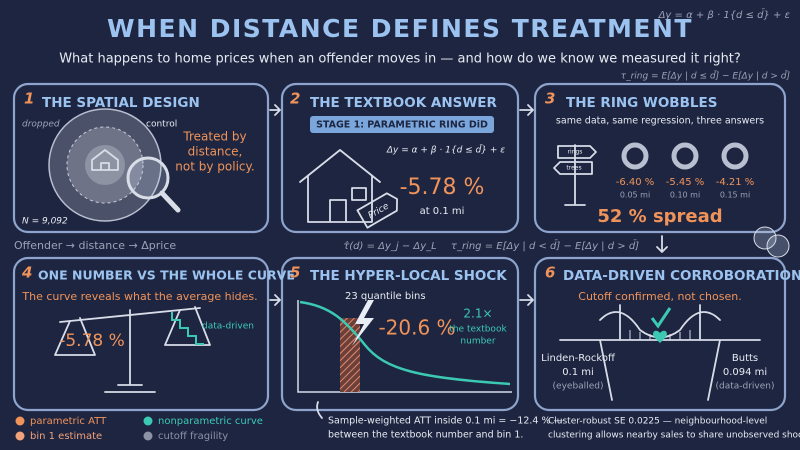 Image resolution: width=800 pixels, height=450 pixels. I want to click on curve-label: data-driven, so click(228, 327).